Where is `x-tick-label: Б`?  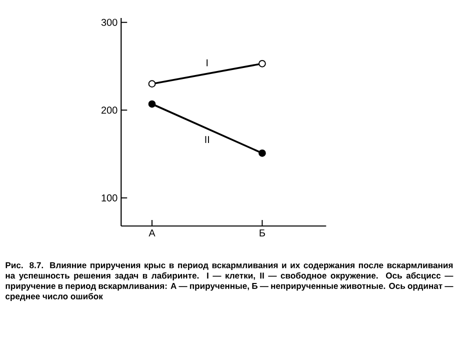 x-tick-label: Б is located at coordinates (262, 233).